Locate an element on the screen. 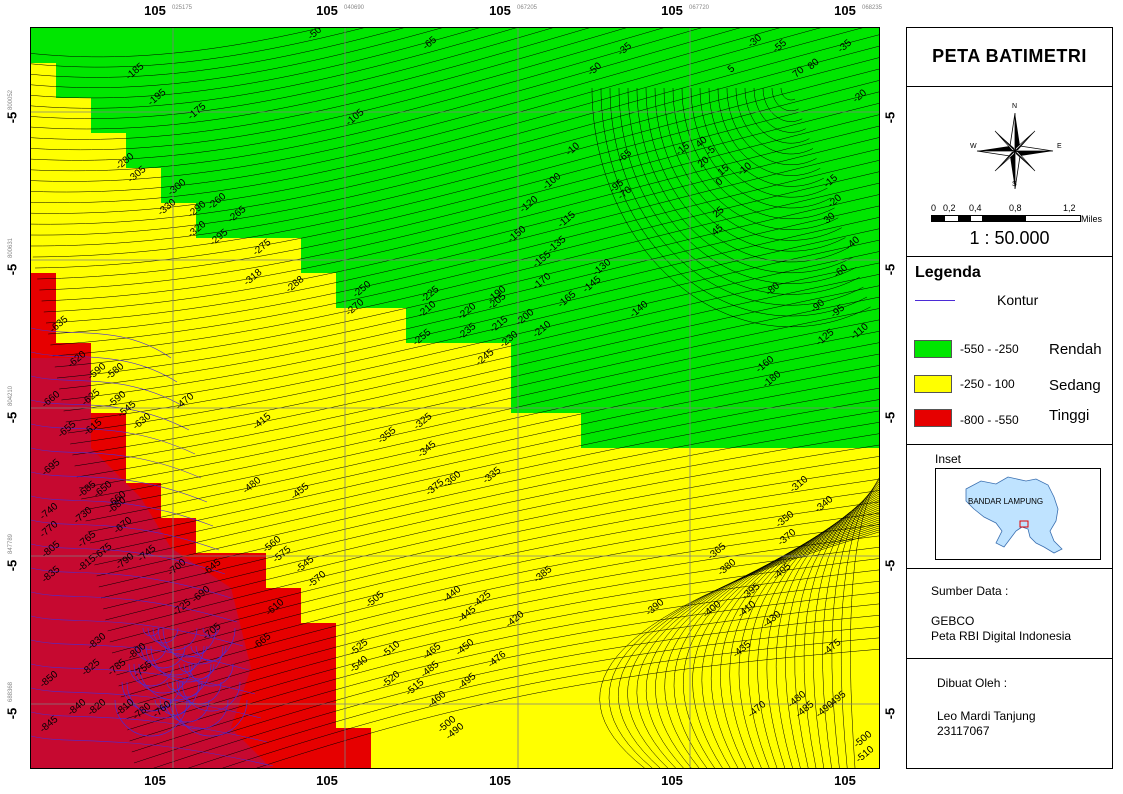 This screenshot has height=794, width=1123. title-section: PETA BATIMETRI is located at coordinates (1009, 57).